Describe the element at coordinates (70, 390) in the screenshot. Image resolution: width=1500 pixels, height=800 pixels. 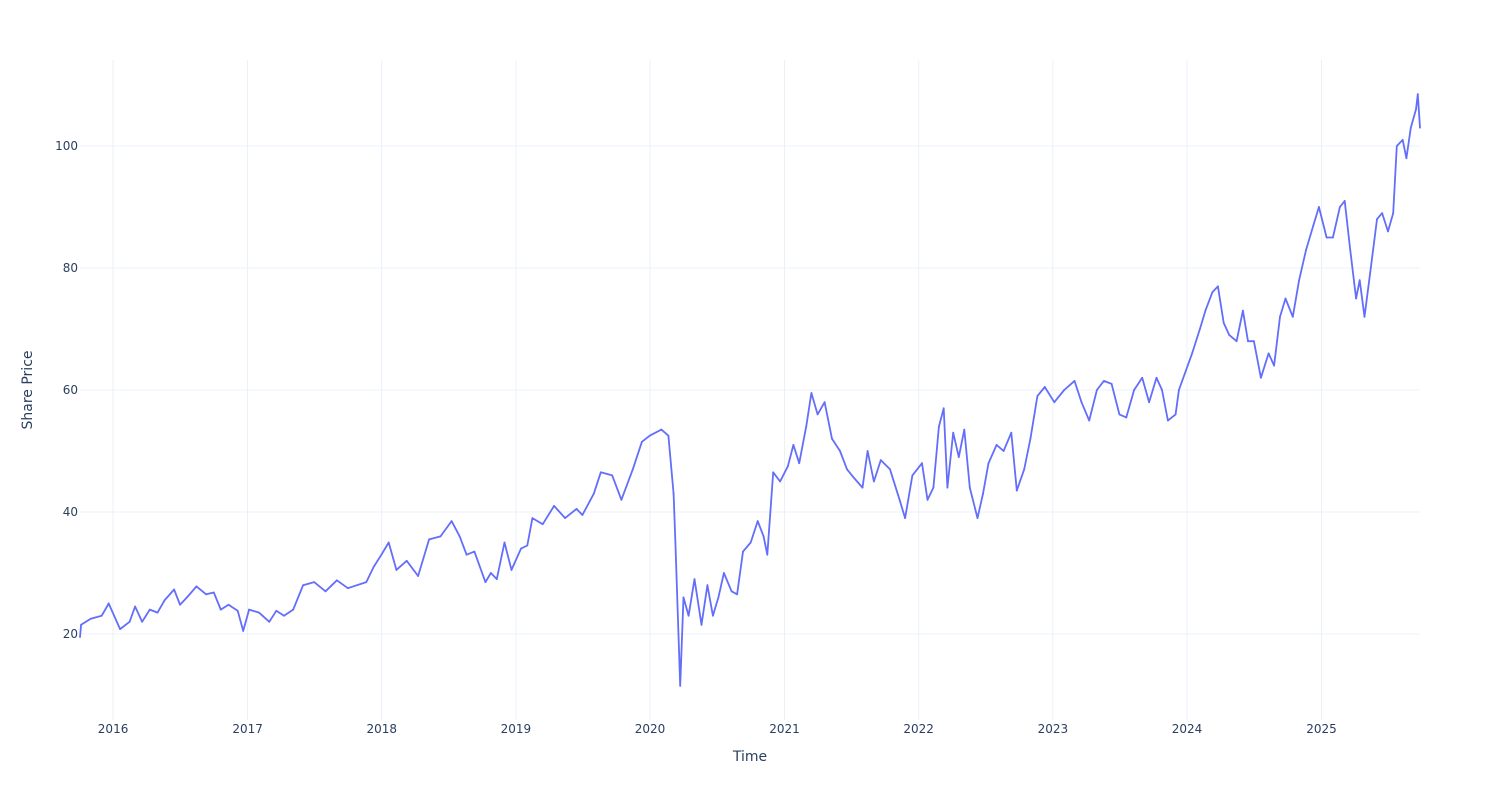
I see `y-tick-label: 60` at that location.